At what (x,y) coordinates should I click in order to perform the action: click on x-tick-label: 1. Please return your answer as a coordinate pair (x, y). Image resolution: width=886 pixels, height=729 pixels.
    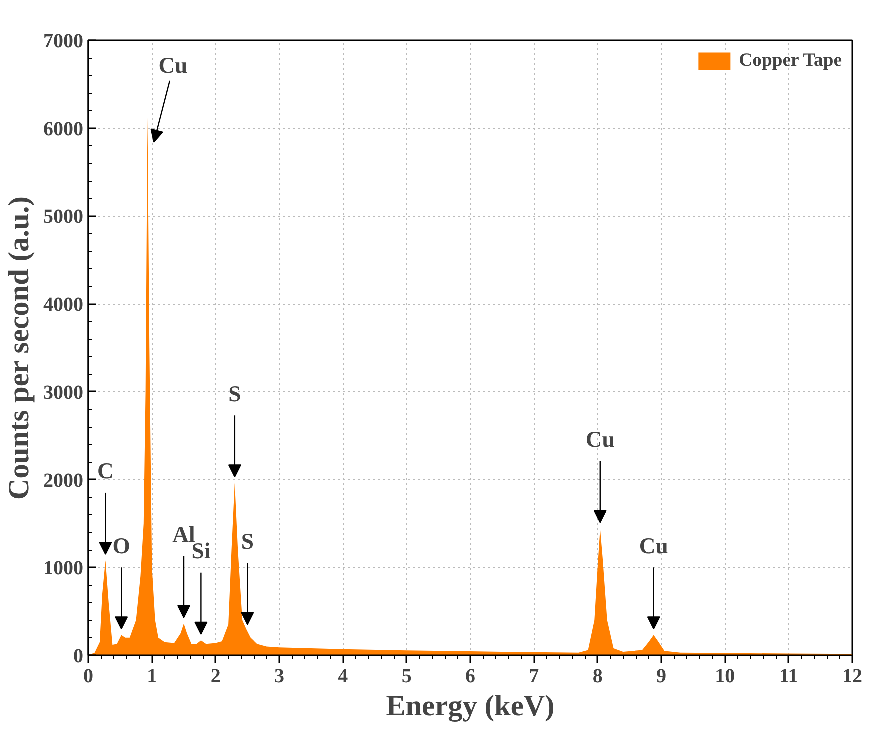
    Looking at the image, I should click on (152, 677).